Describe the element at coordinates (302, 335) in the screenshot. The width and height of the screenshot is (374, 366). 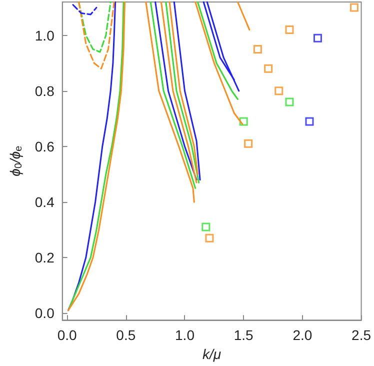
I see `x-tick-label: 2.0` at that location.